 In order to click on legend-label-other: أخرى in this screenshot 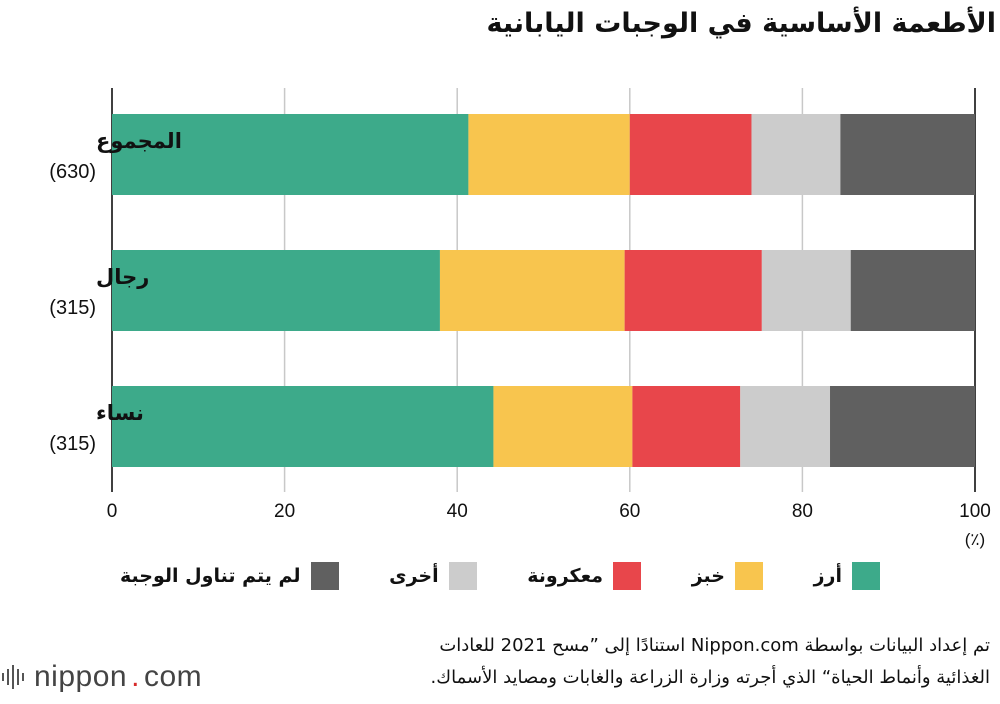, I will do `click(414, 576)`.